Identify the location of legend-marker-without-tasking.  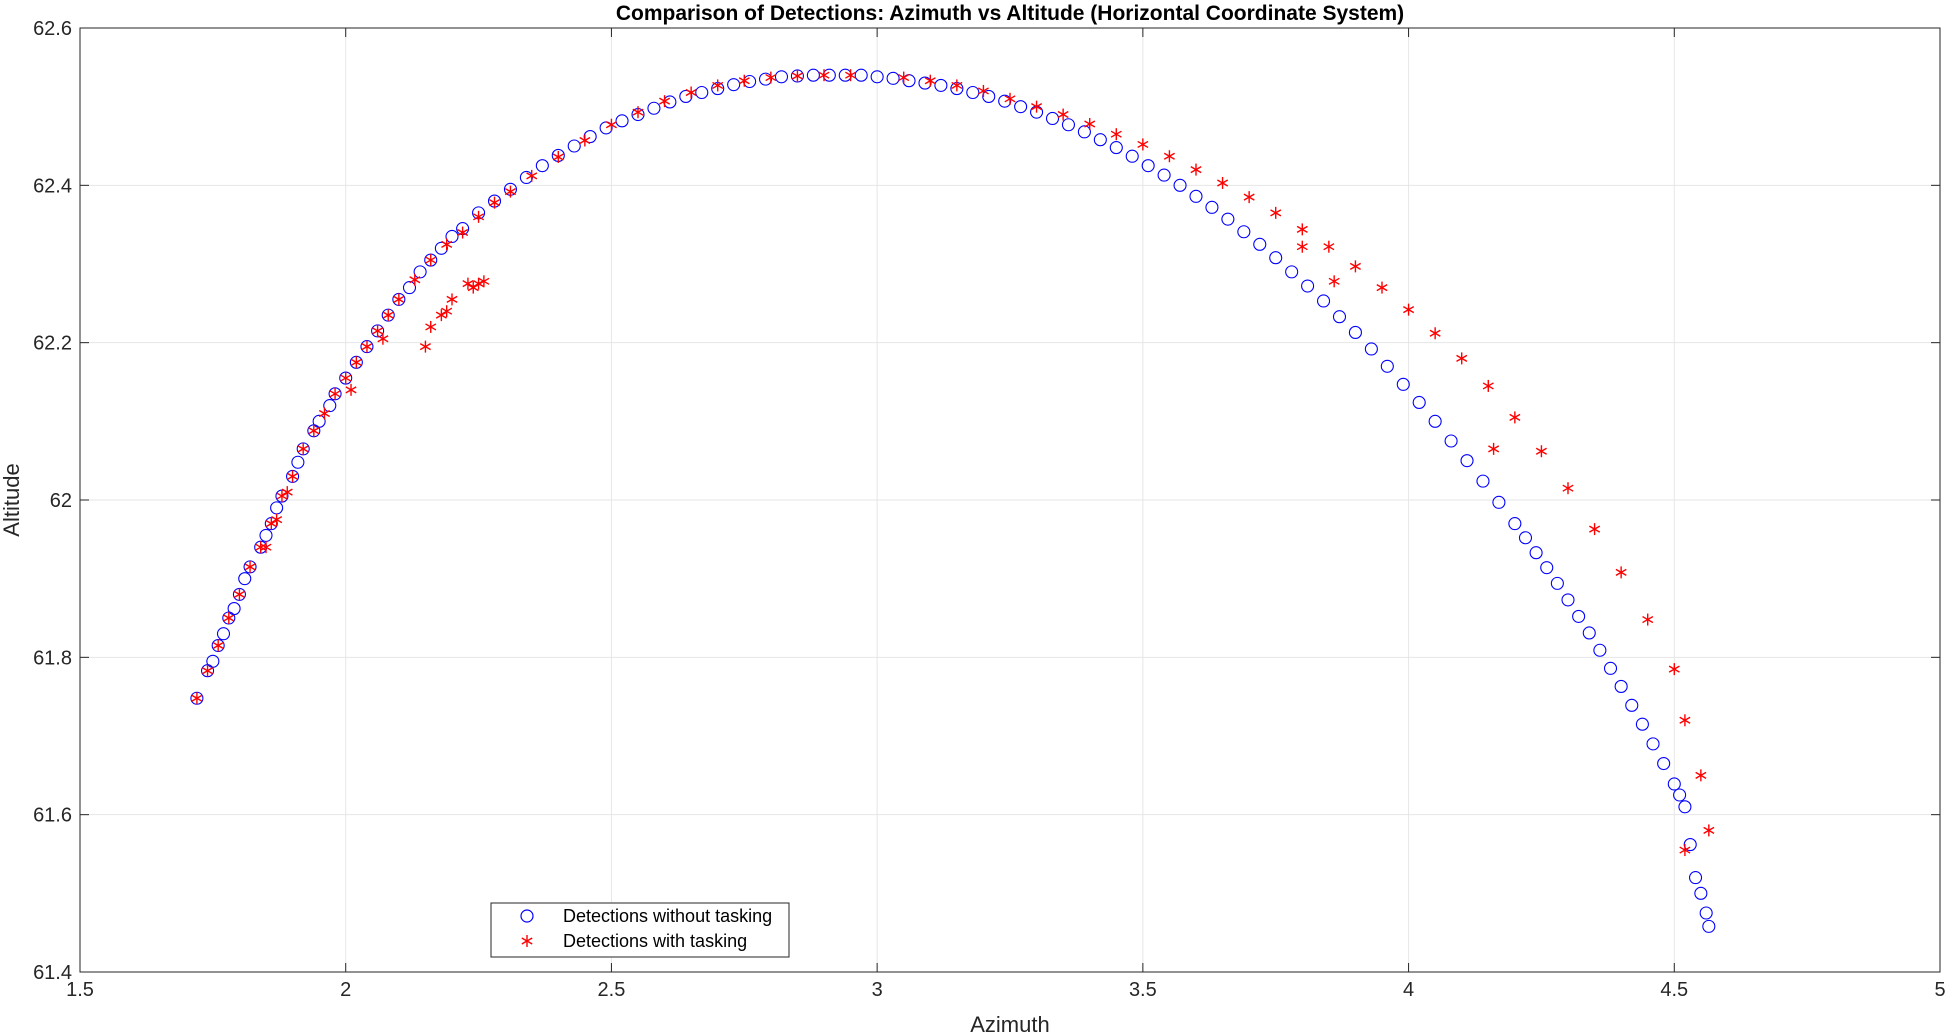
(527, 916).